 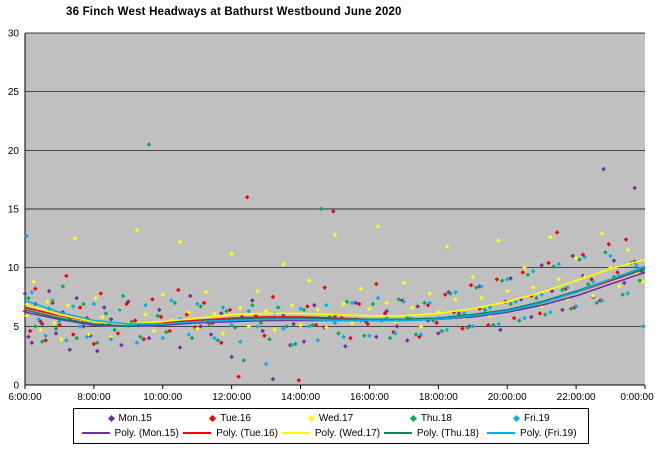 What do you see at coordinates (295, 433) in the screenshot?
I see `line-poly-wed-icon` at bounding box center [295, 433].